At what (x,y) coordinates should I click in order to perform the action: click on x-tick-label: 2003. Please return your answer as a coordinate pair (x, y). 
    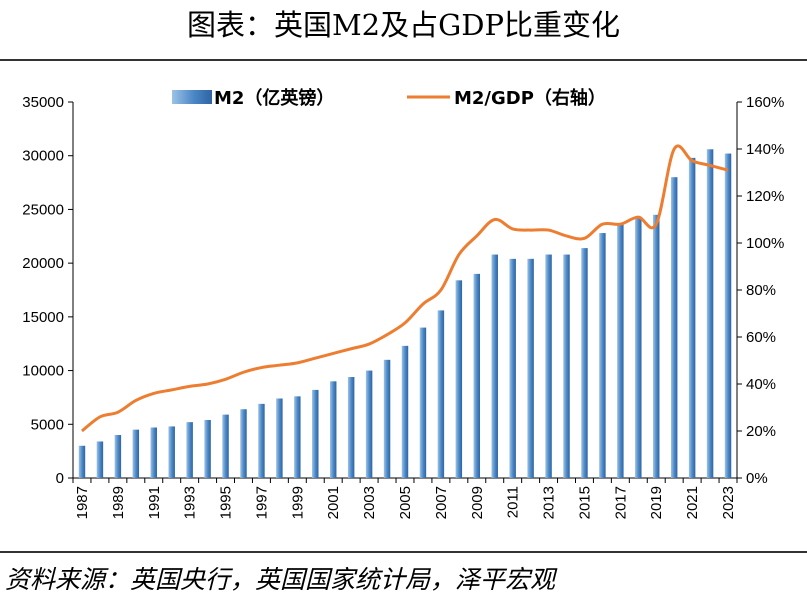
    Looking at the image, I should click on (369, 502).